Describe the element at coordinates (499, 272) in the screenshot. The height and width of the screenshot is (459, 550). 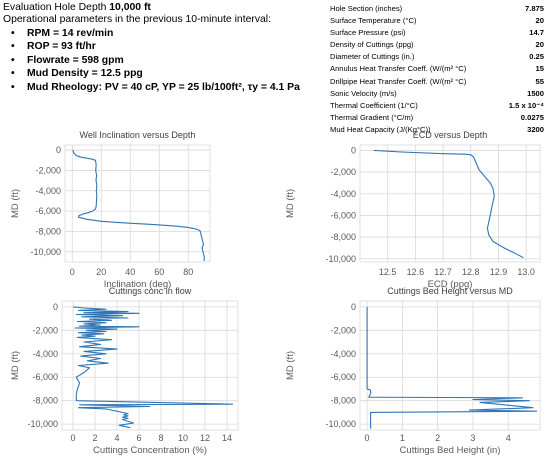
I see `x-tick-label: 12.9` at that location.